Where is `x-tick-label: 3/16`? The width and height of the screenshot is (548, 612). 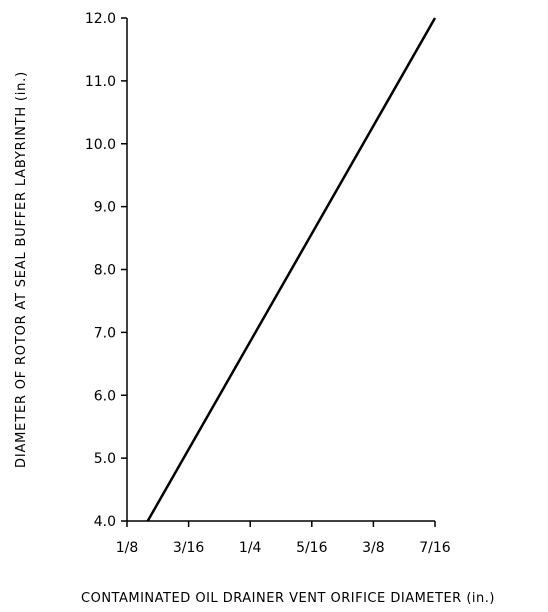 x-tick-label: 3/16 is located at coordinates (189, 548).